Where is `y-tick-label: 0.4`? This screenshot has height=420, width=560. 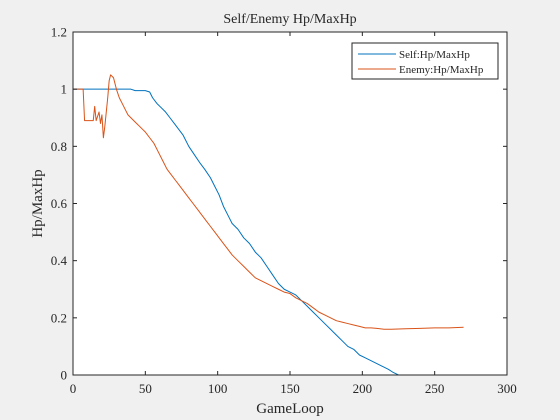
y-tick-label: 0.4 is located at coordinates (59, 260).